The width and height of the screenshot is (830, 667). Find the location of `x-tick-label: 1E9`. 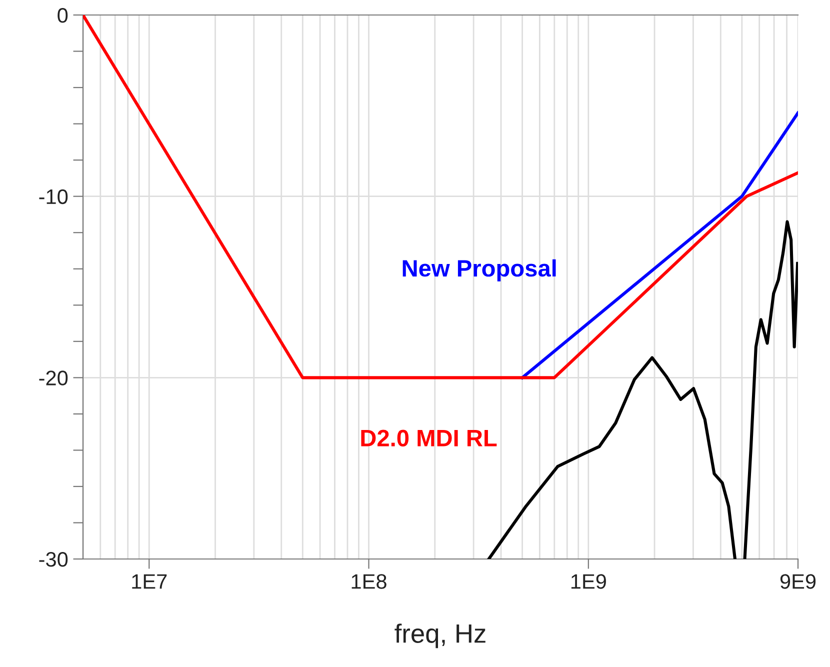

x-tick-label: 1E9 is located at coordinates (588, 581).